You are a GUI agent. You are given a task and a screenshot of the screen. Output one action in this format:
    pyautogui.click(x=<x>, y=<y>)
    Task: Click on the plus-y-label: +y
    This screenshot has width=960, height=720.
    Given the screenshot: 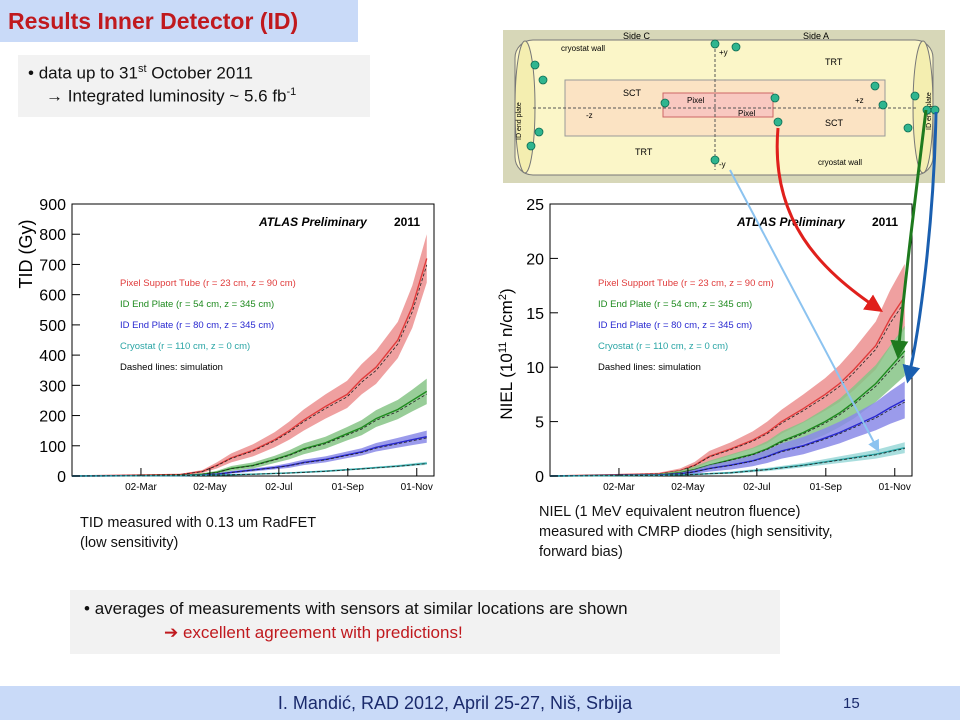 What is the action you would take?
    pyautogui.click(x=723, y=52)
    